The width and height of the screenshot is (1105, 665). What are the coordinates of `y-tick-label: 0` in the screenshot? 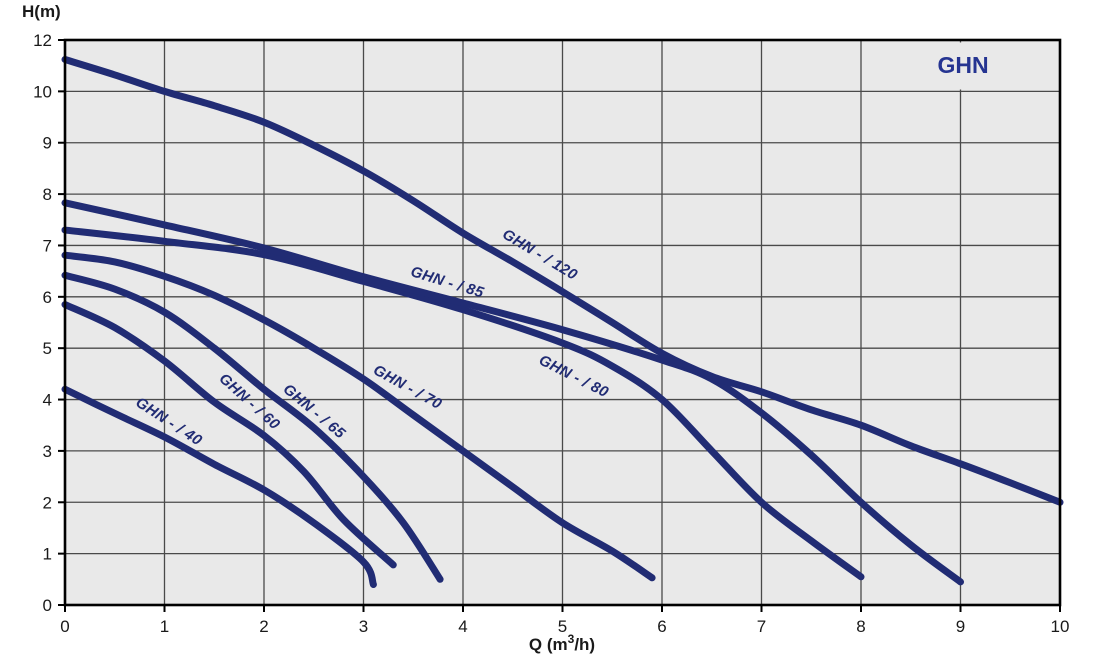 It's located at (47, 605).